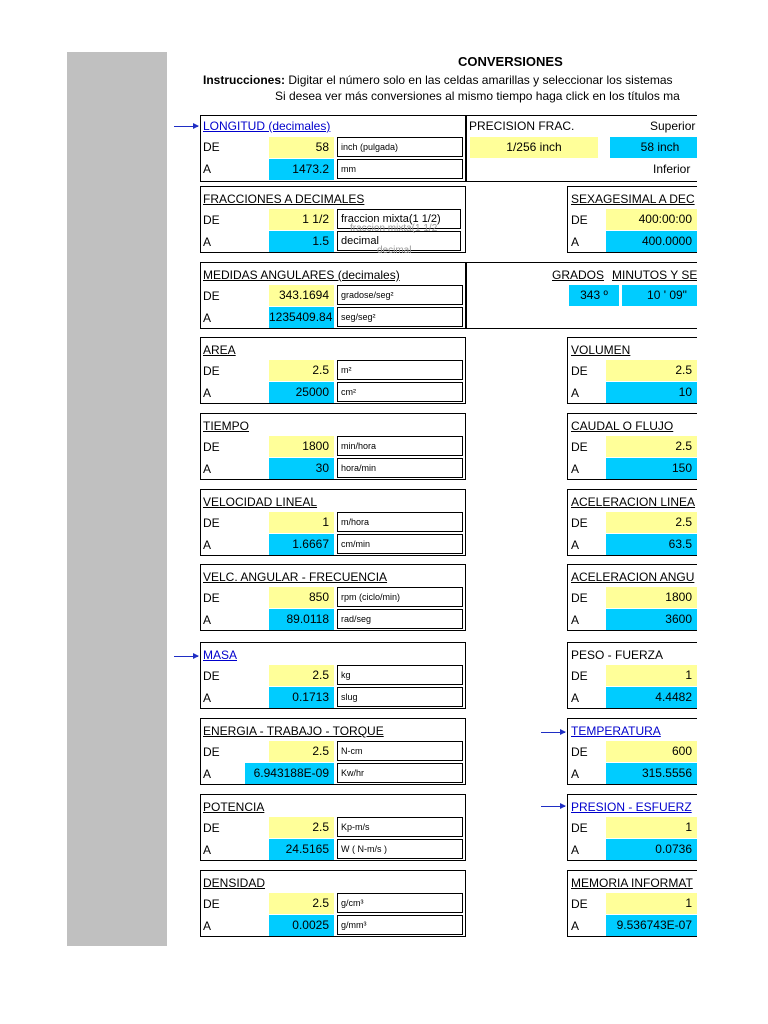  Describe the element at coordinates (400, 468) in the screenshot. I see `tiempo-a-unit-select: hora/min` at that location.